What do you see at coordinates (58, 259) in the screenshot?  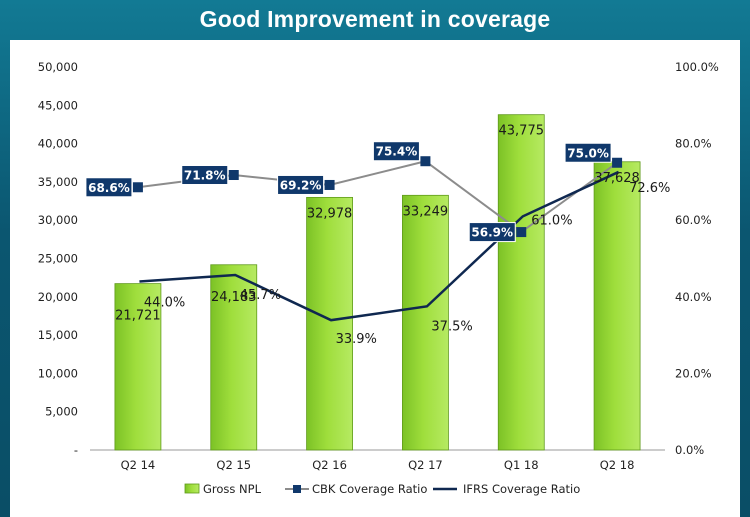 I see `y-left-tick-label: 25,000` at bounding box center [58, 259].